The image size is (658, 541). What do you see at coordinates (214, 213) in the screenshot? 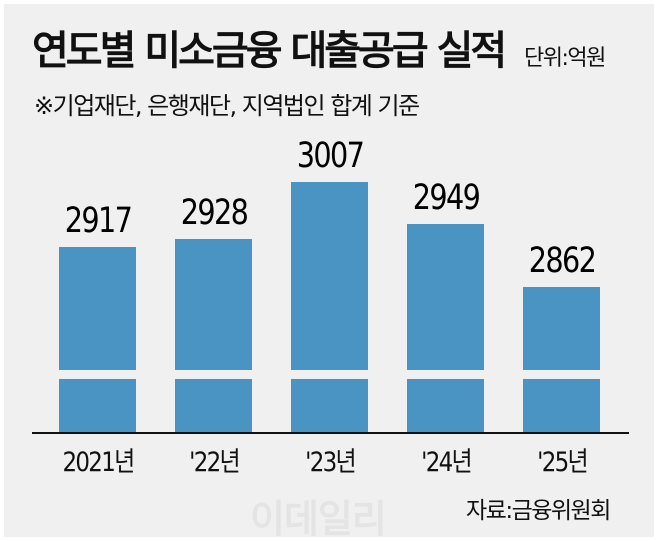
I see `value-label: 2928` at bounding box center [214, 213].